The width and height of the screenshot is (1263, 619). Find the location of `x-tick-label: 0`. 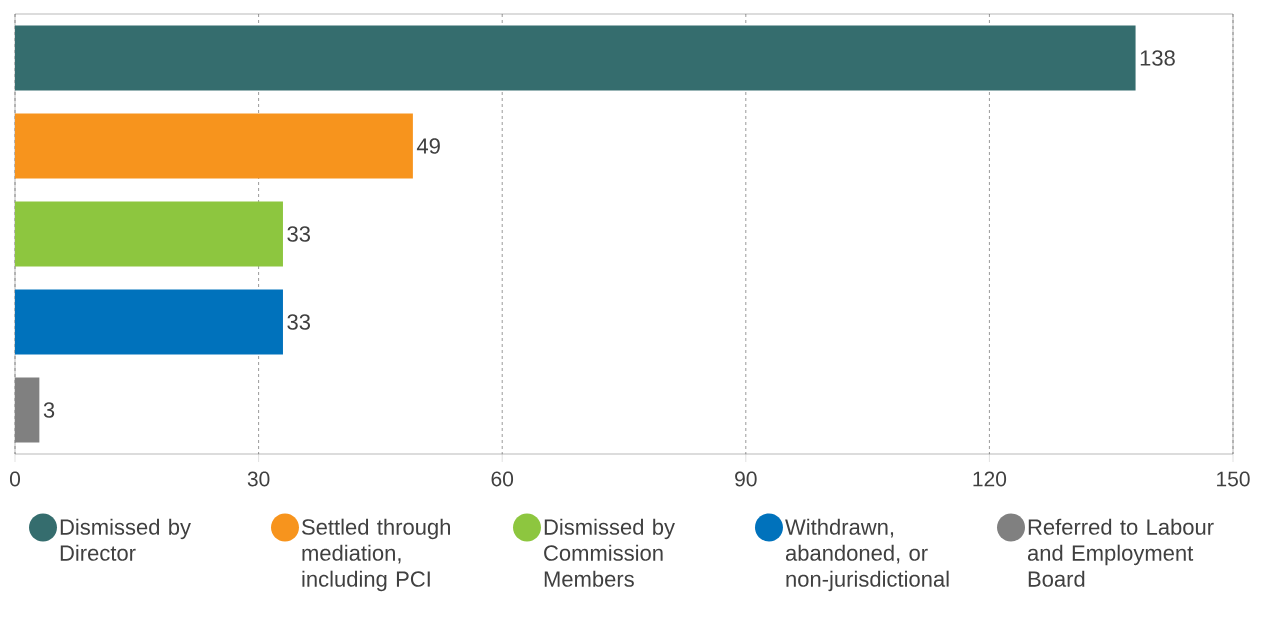

x-tick-label: 0 is located at coordinates (15, 479).